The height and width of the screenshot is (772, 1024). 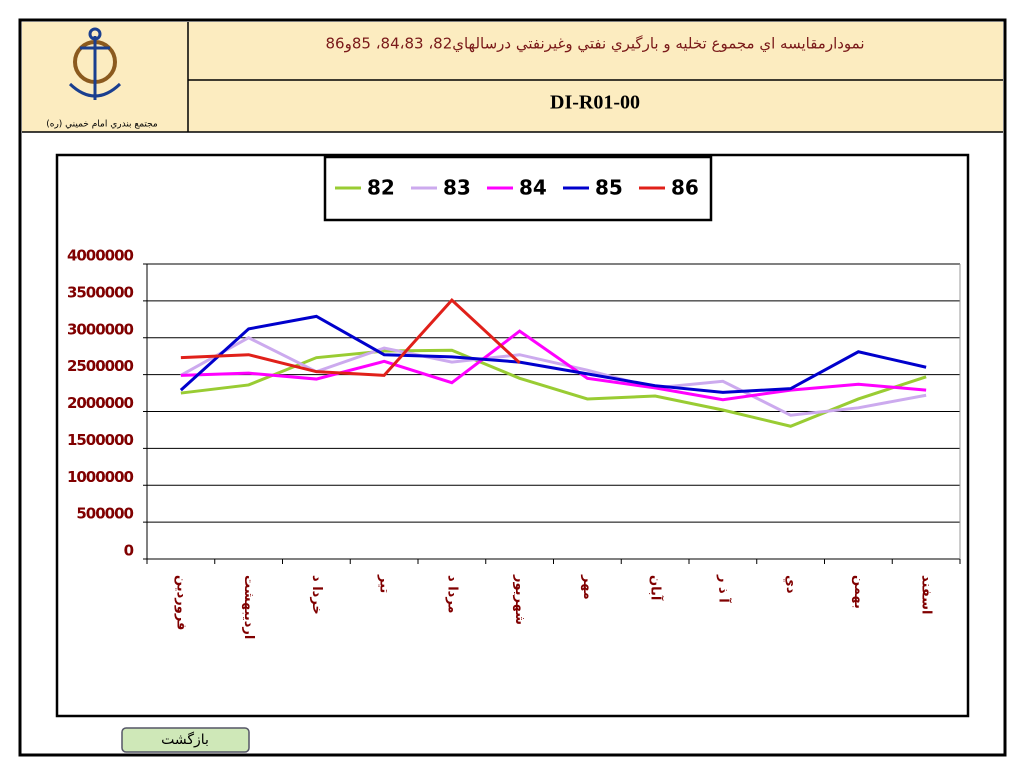 I want to click on header-code: DI-R01-00, so click(x=595, y=103).